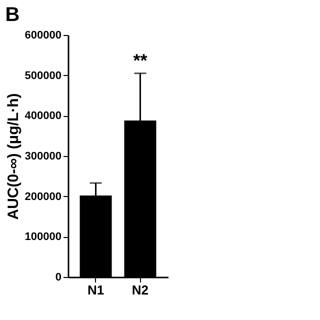 The image size is (320, 320). I want to click on chart-title: B, so click(12, 15).